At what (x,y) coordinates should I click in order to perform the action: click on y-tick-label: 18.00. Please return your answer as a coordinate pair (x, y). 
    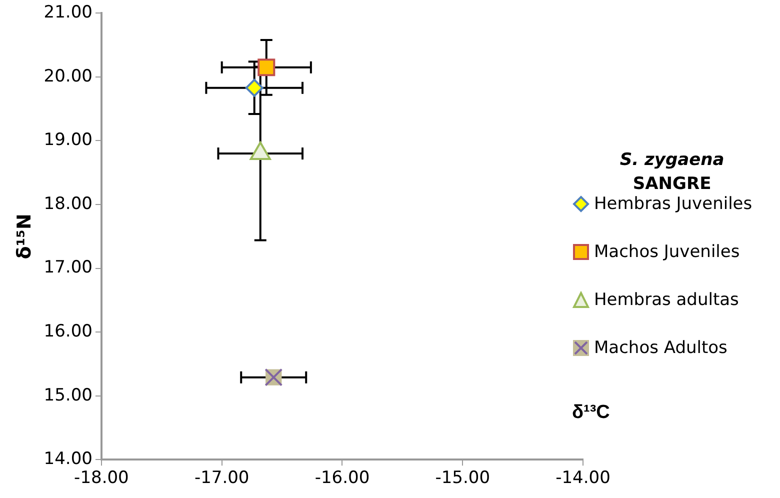
    Looking at the image, I should click on (68, 204).